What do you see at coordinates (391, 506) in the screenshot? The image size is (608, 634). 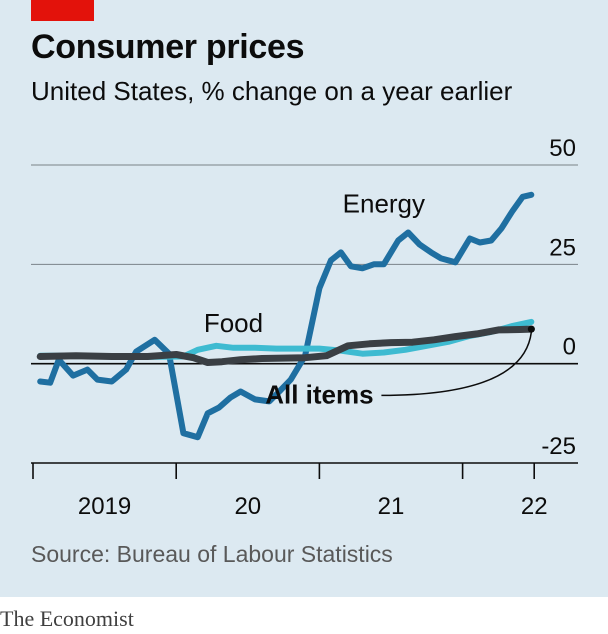 I see `x-tick-label: 21` at bounding box center [391, 506].